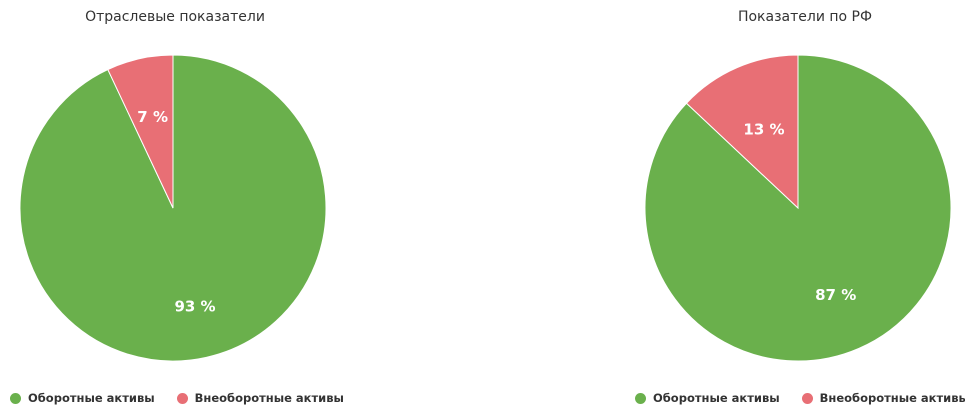 The image size is (965, 407). Describe the element at coordinates (835, 295) in the screenshot. I see `data-label: 87 %` at that location.